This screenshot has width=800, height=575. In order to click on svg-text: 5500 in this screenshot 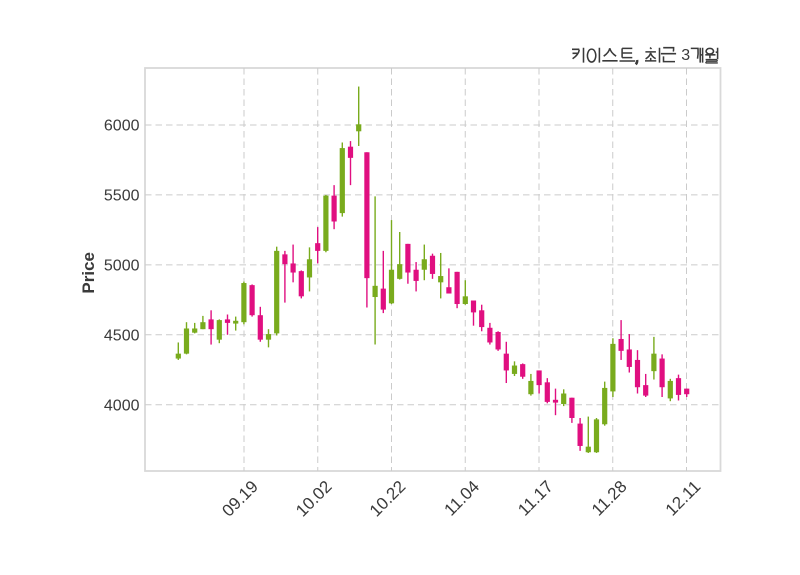, I will do `click(122, 196)`.